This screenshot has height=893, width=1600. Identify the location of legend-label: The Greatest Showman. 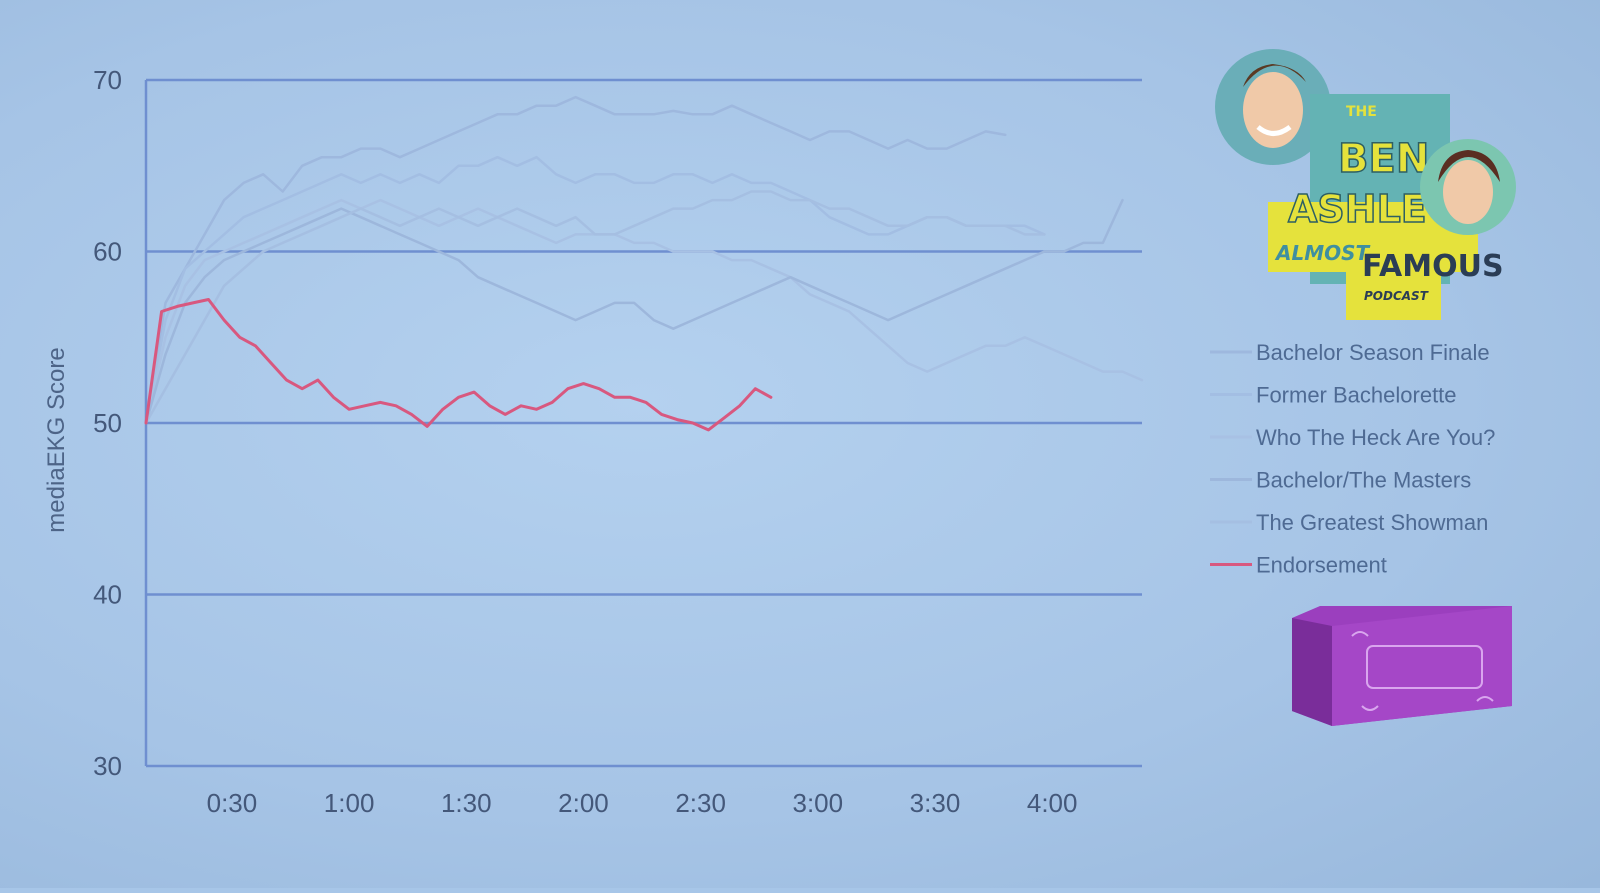
(1372, 522).